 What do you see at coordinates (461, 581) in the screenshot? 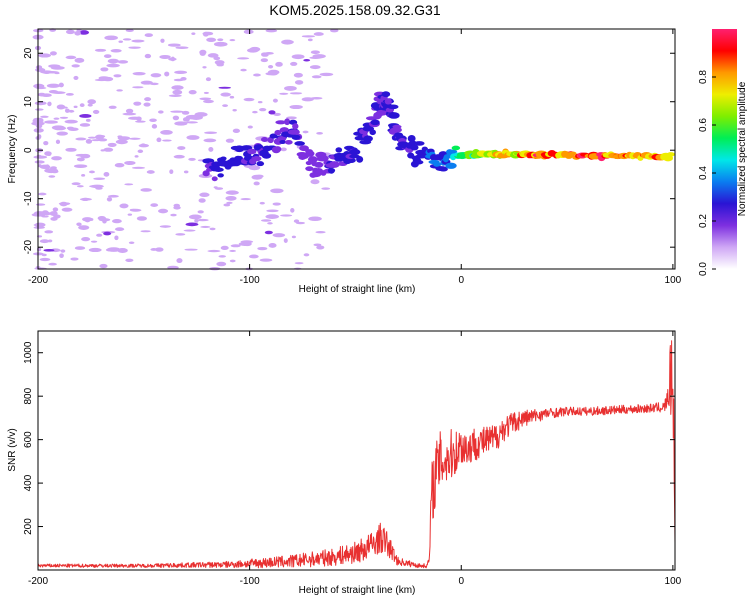
I see `snr-x-tick-label: 0` at bounding box center [461, 581].